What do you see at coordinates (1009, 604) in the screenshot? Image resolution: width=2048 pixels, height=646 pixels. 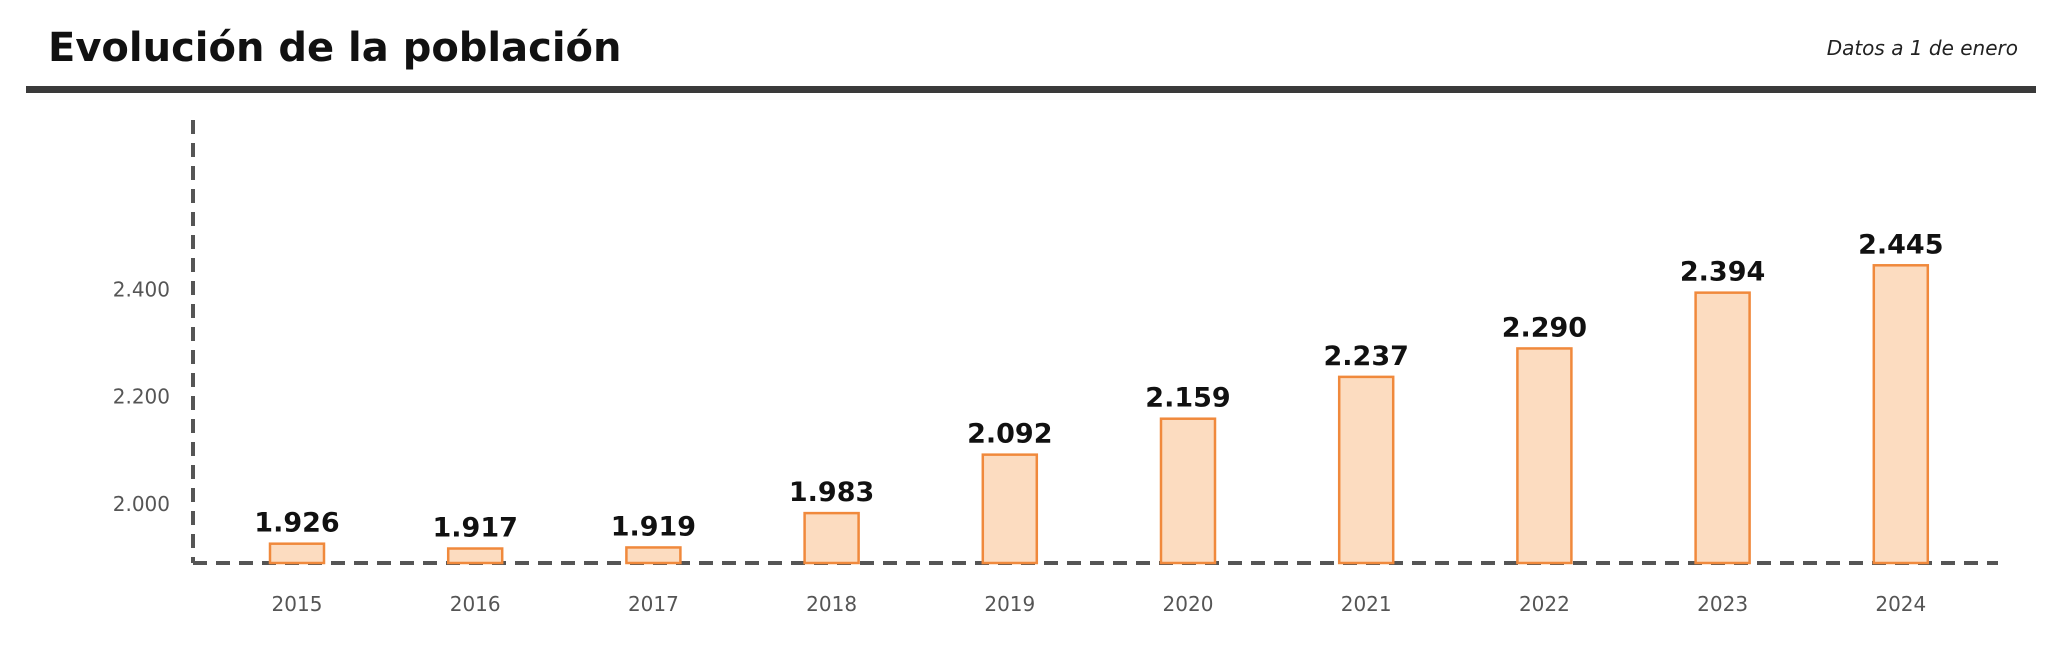 I see `x-tick-label: 2019` at bounding box center [1009, 604].